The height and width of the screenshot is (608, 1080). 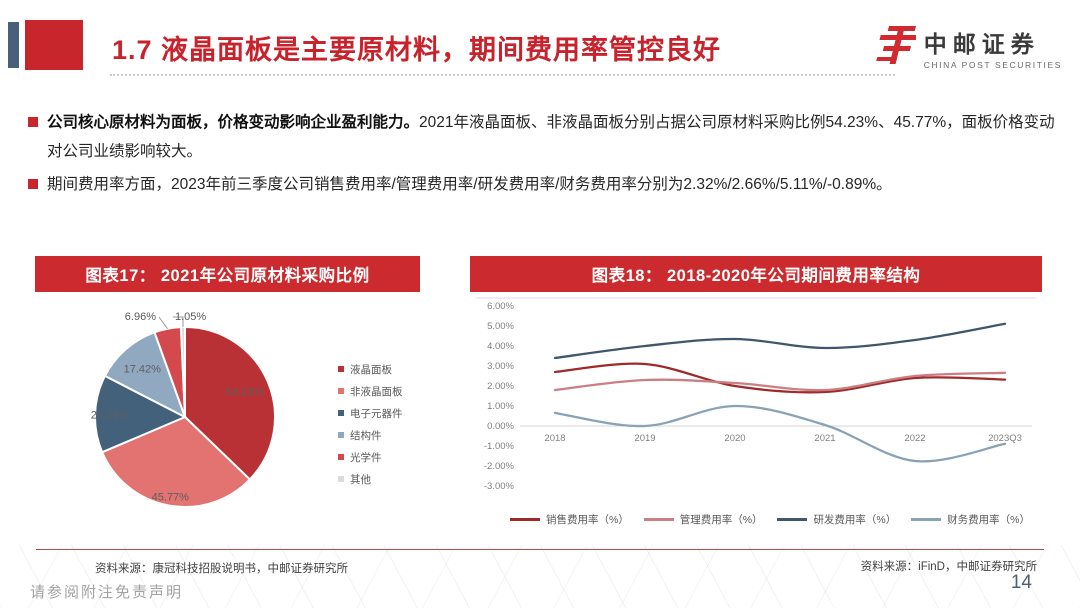 I want to click on pie-legend-item: 电子元器件, so click(x=370, y=413).